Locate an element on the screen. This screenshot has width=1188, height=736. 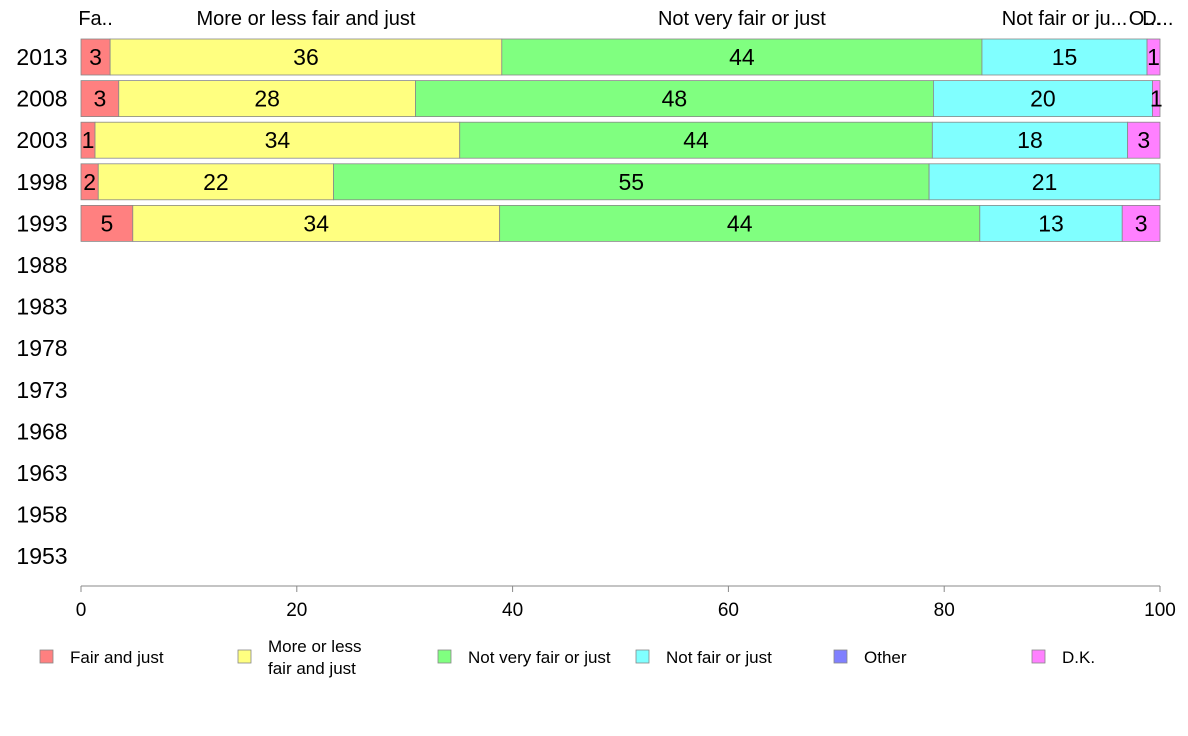
legend-label-2-0: Not very fair or just is located at coordinates (539, 657).